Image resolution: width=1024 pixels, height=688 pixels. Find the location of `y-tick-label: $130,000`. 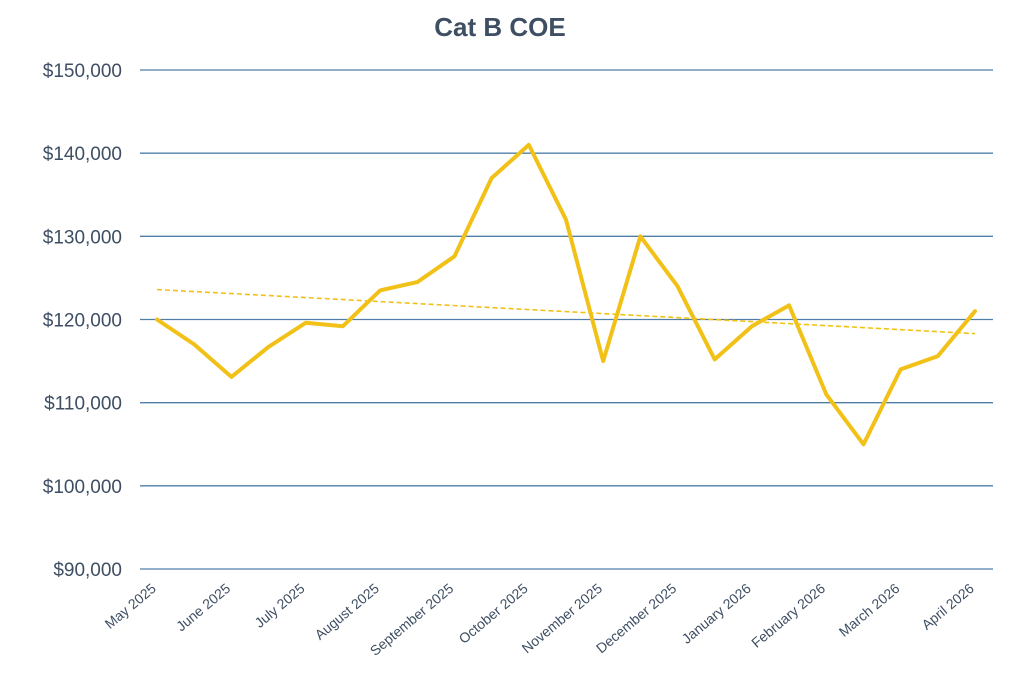

y-tick-label: $130,000 is located at coordinates (82, 237).